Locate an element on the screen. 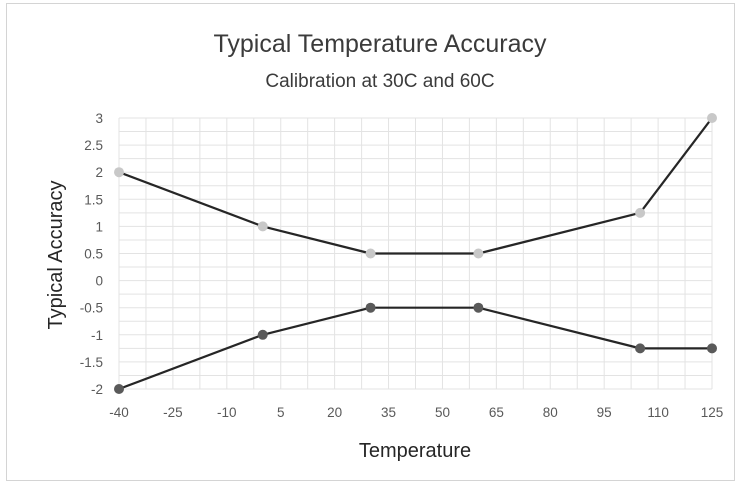 This screenshot has height=484, width=739. y-tick-label: -2 is located at coordinates (97, 389).